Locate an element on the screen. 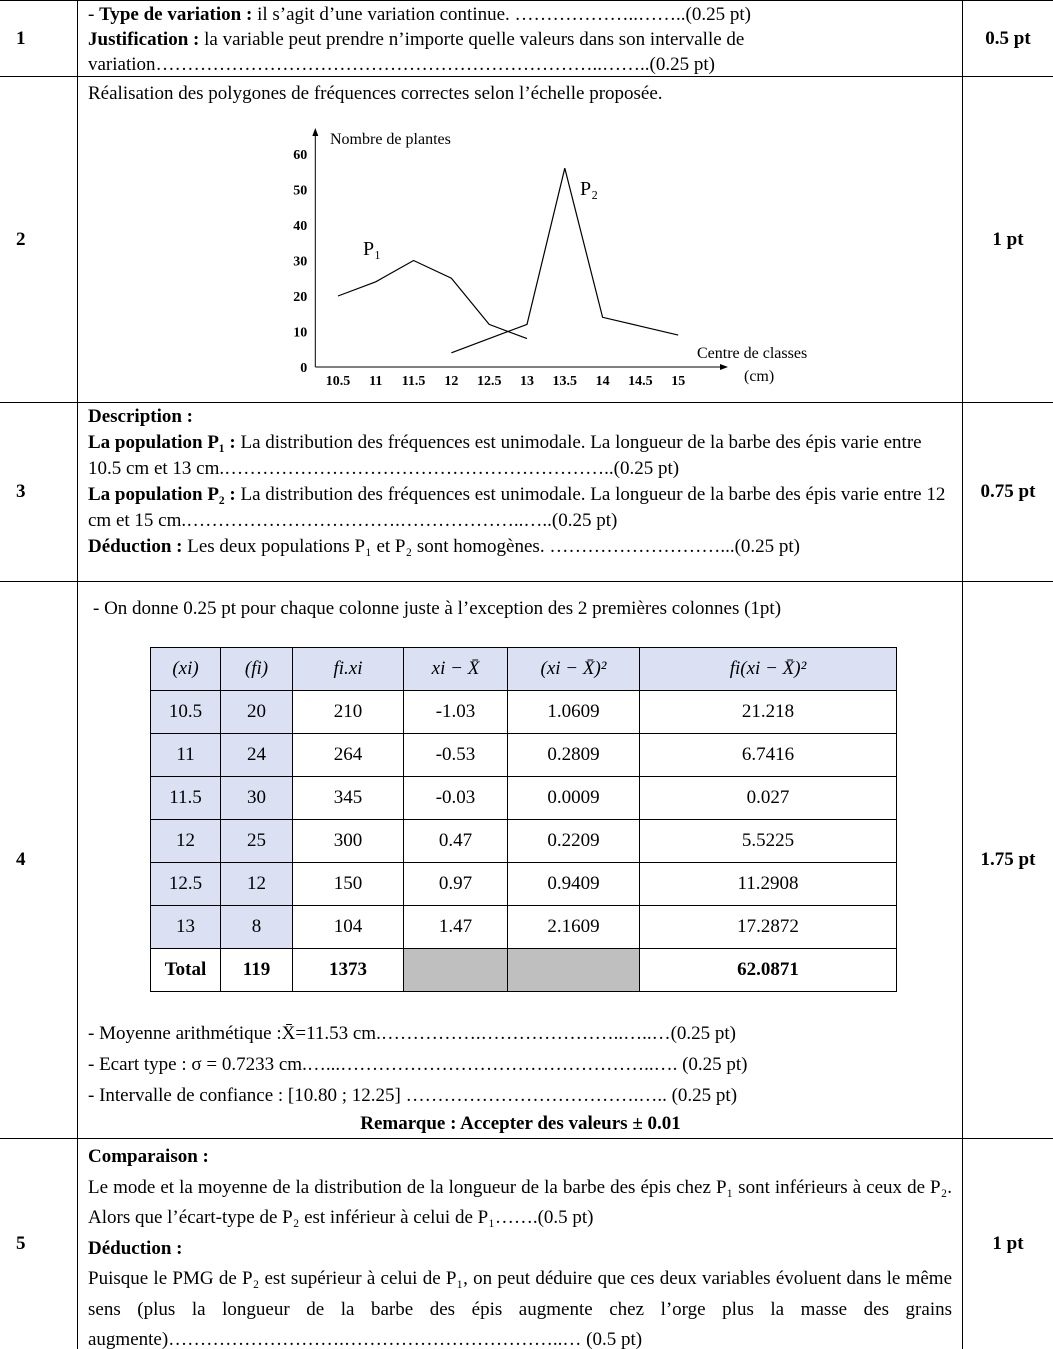  total-row: Total 119 1373 62.0871 is located at coordinates (523, 970).